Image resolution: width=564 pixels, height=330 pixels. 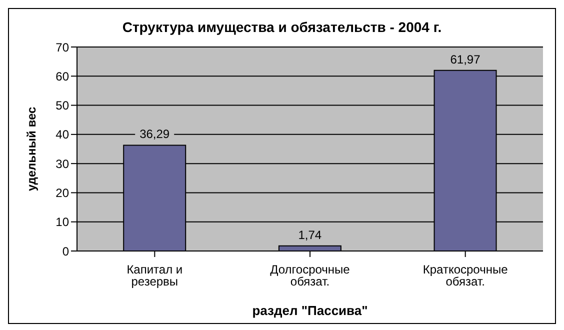 I want to click on data-label: 36,29, so click(x=155, y=134).